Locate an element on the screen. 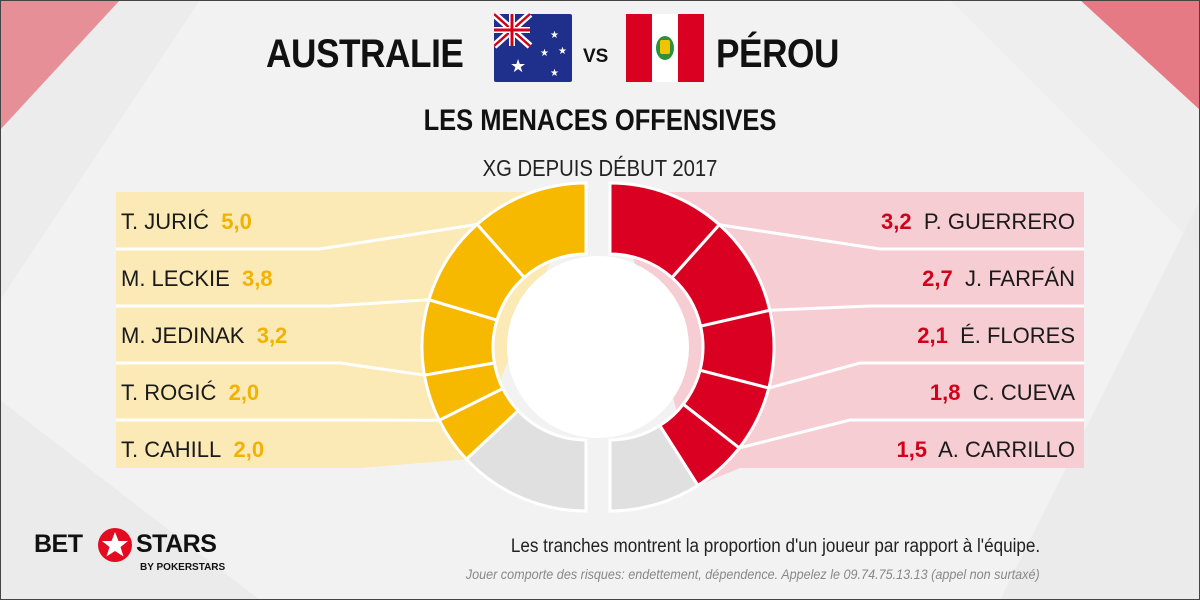 The height and width of the screenshot is (600, 1200). au-player-name: T. CAHILL is located at coordinates (171, 449).